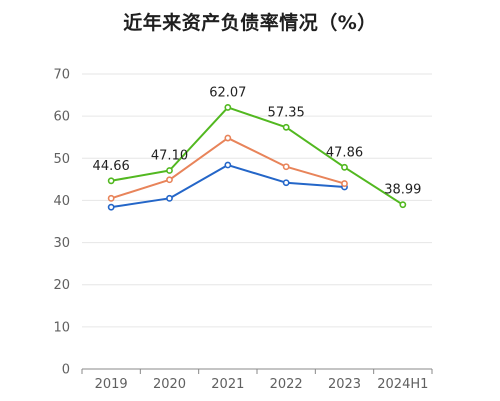 This screenshot has width=500, height=401. Describe the element at coordinates (61, 117) in the screenshot. I see `y-tick-label: 60` at that location.